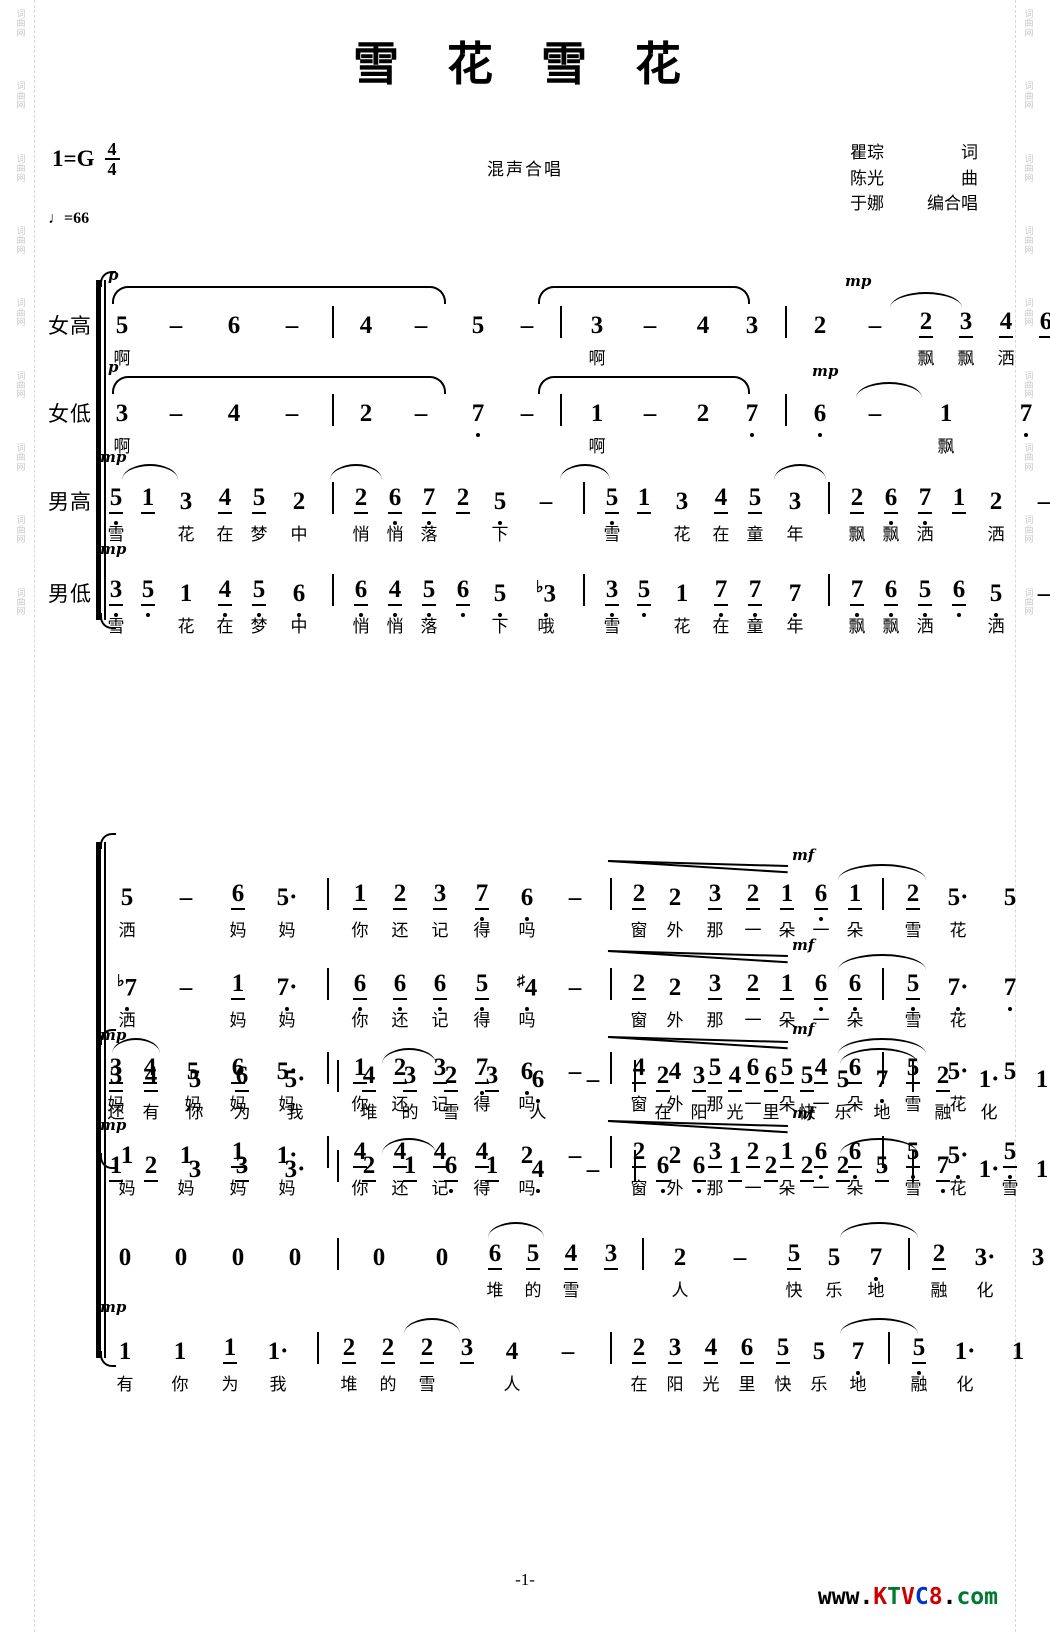 The image size is (1050, 1632). Describe the element at coordinates (845, 1597) in the screenshot. I see `watermark-www: www.` at that location.